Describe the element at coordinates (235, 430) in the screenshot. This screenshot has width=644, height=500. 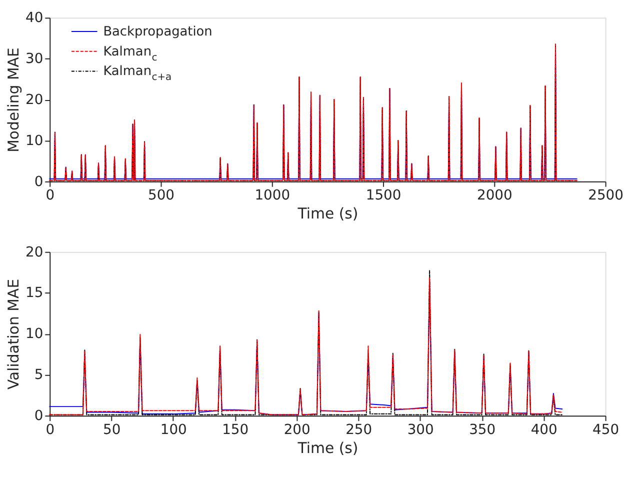
I see `x-tick-label: 150` at that location.